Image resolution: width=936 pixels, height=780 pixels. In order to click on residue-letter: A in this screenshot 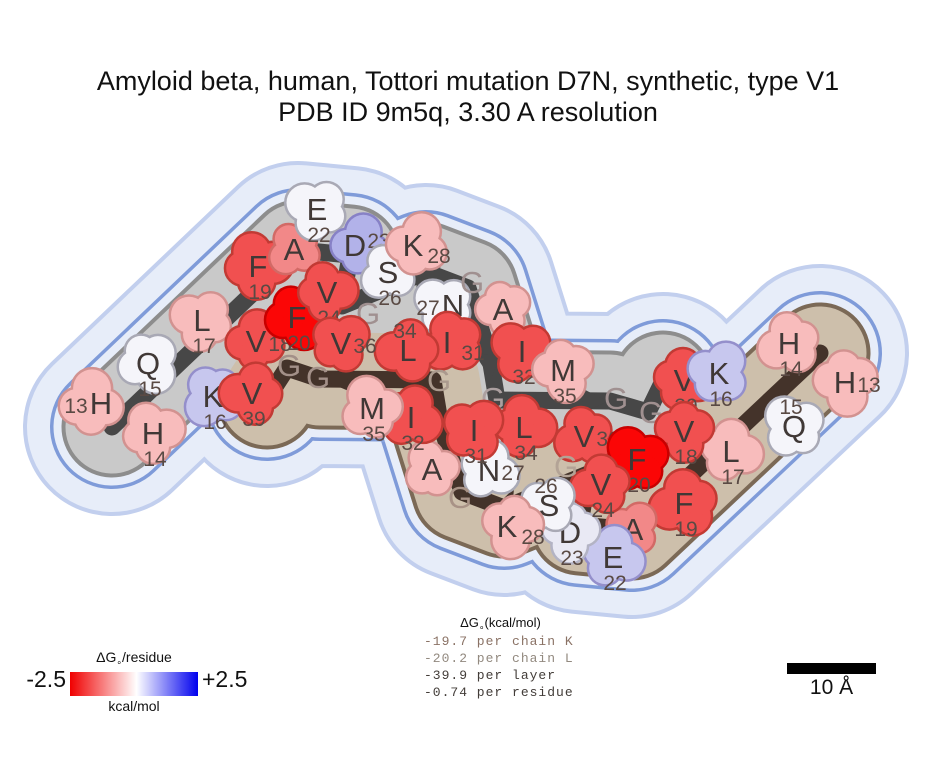, I will do `click(294, 249)`.